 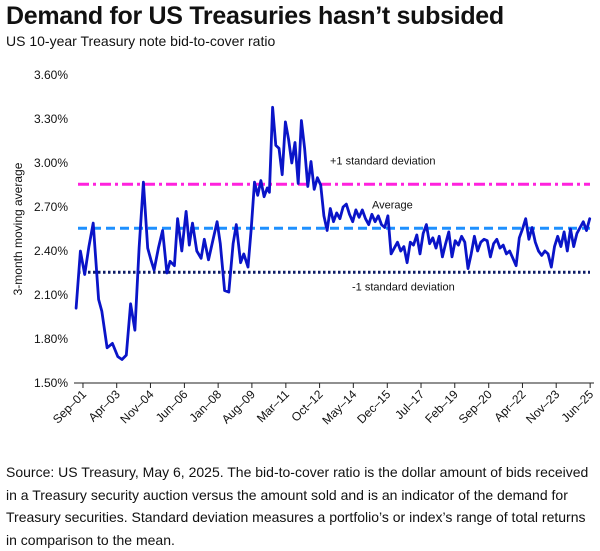 What do you see at coordinates (373, 406) in the screenshot?
I see `x-tick-label: Dec–15` at bounding box center [373, 406].